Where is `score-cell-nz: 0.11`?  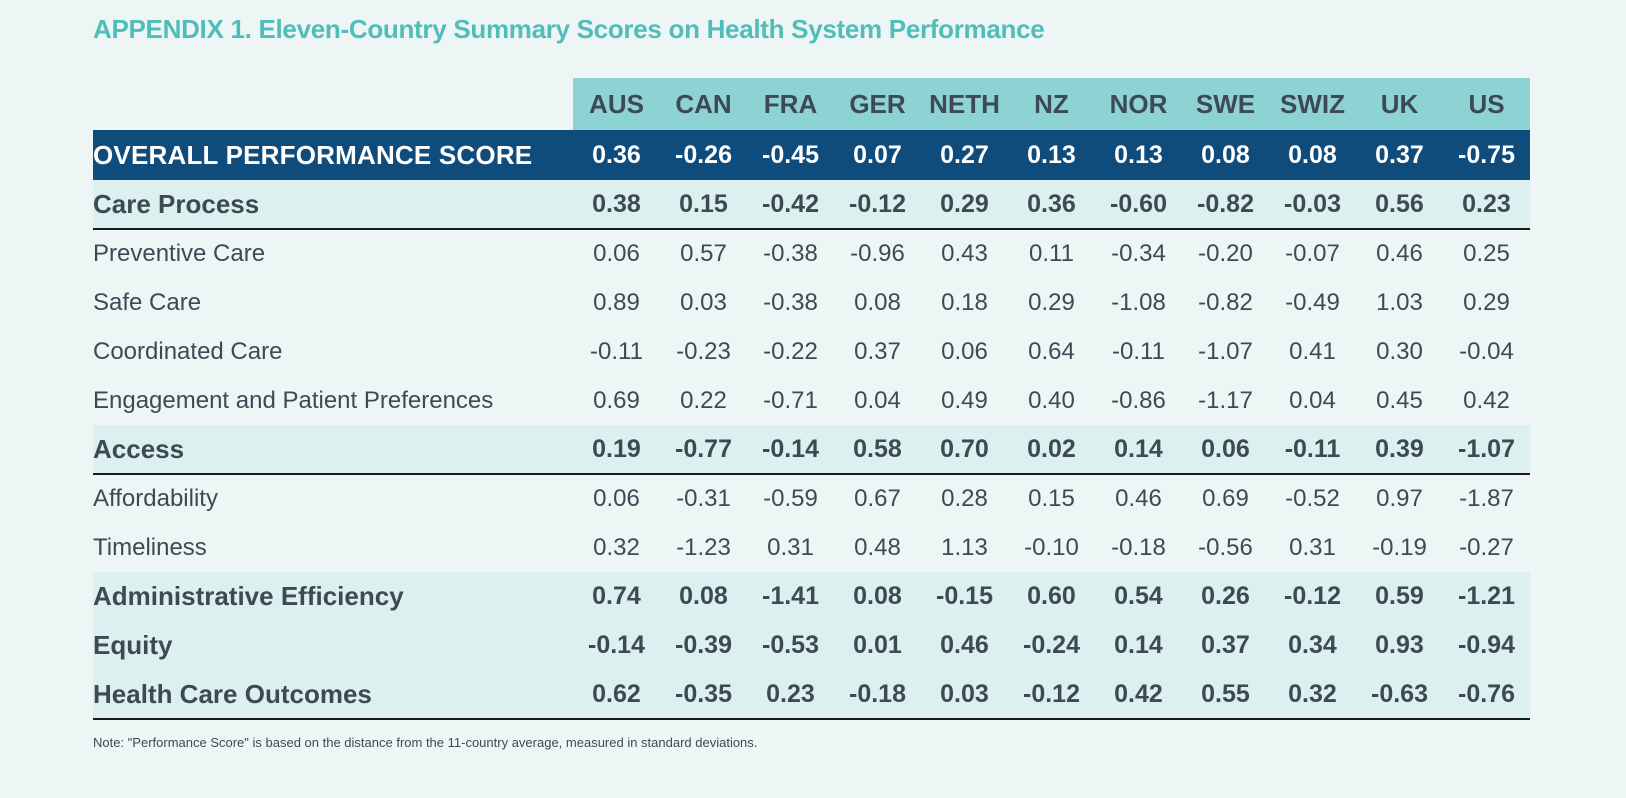
score-cell-nz: 0.11 is located at coordinates (1051, 253).